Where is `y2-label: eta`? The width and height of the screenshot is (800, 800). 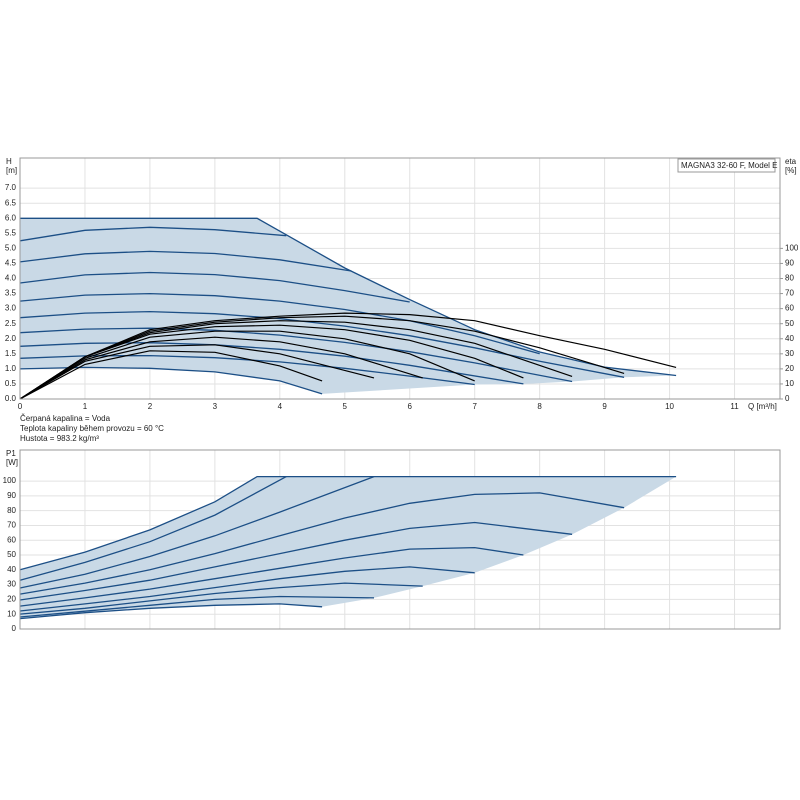
y2-label: eta is located at coordinates (791, 161).